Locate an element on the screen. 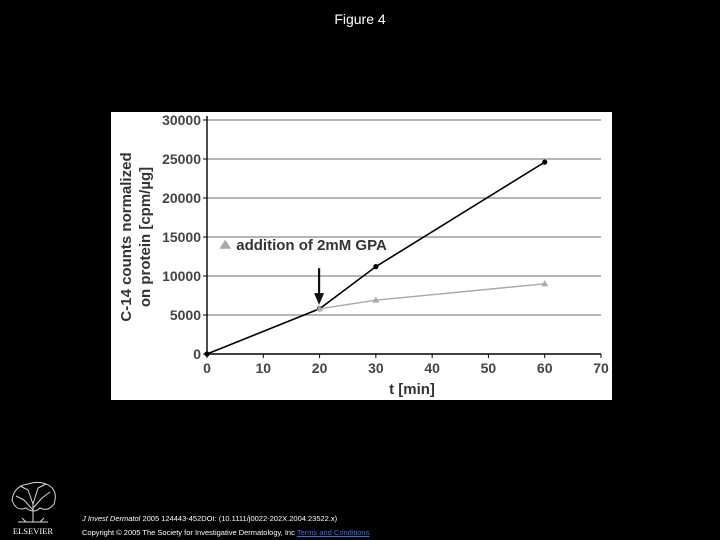  annotation-label: addition of 2mM GPA is located at coordinates (311, 245).